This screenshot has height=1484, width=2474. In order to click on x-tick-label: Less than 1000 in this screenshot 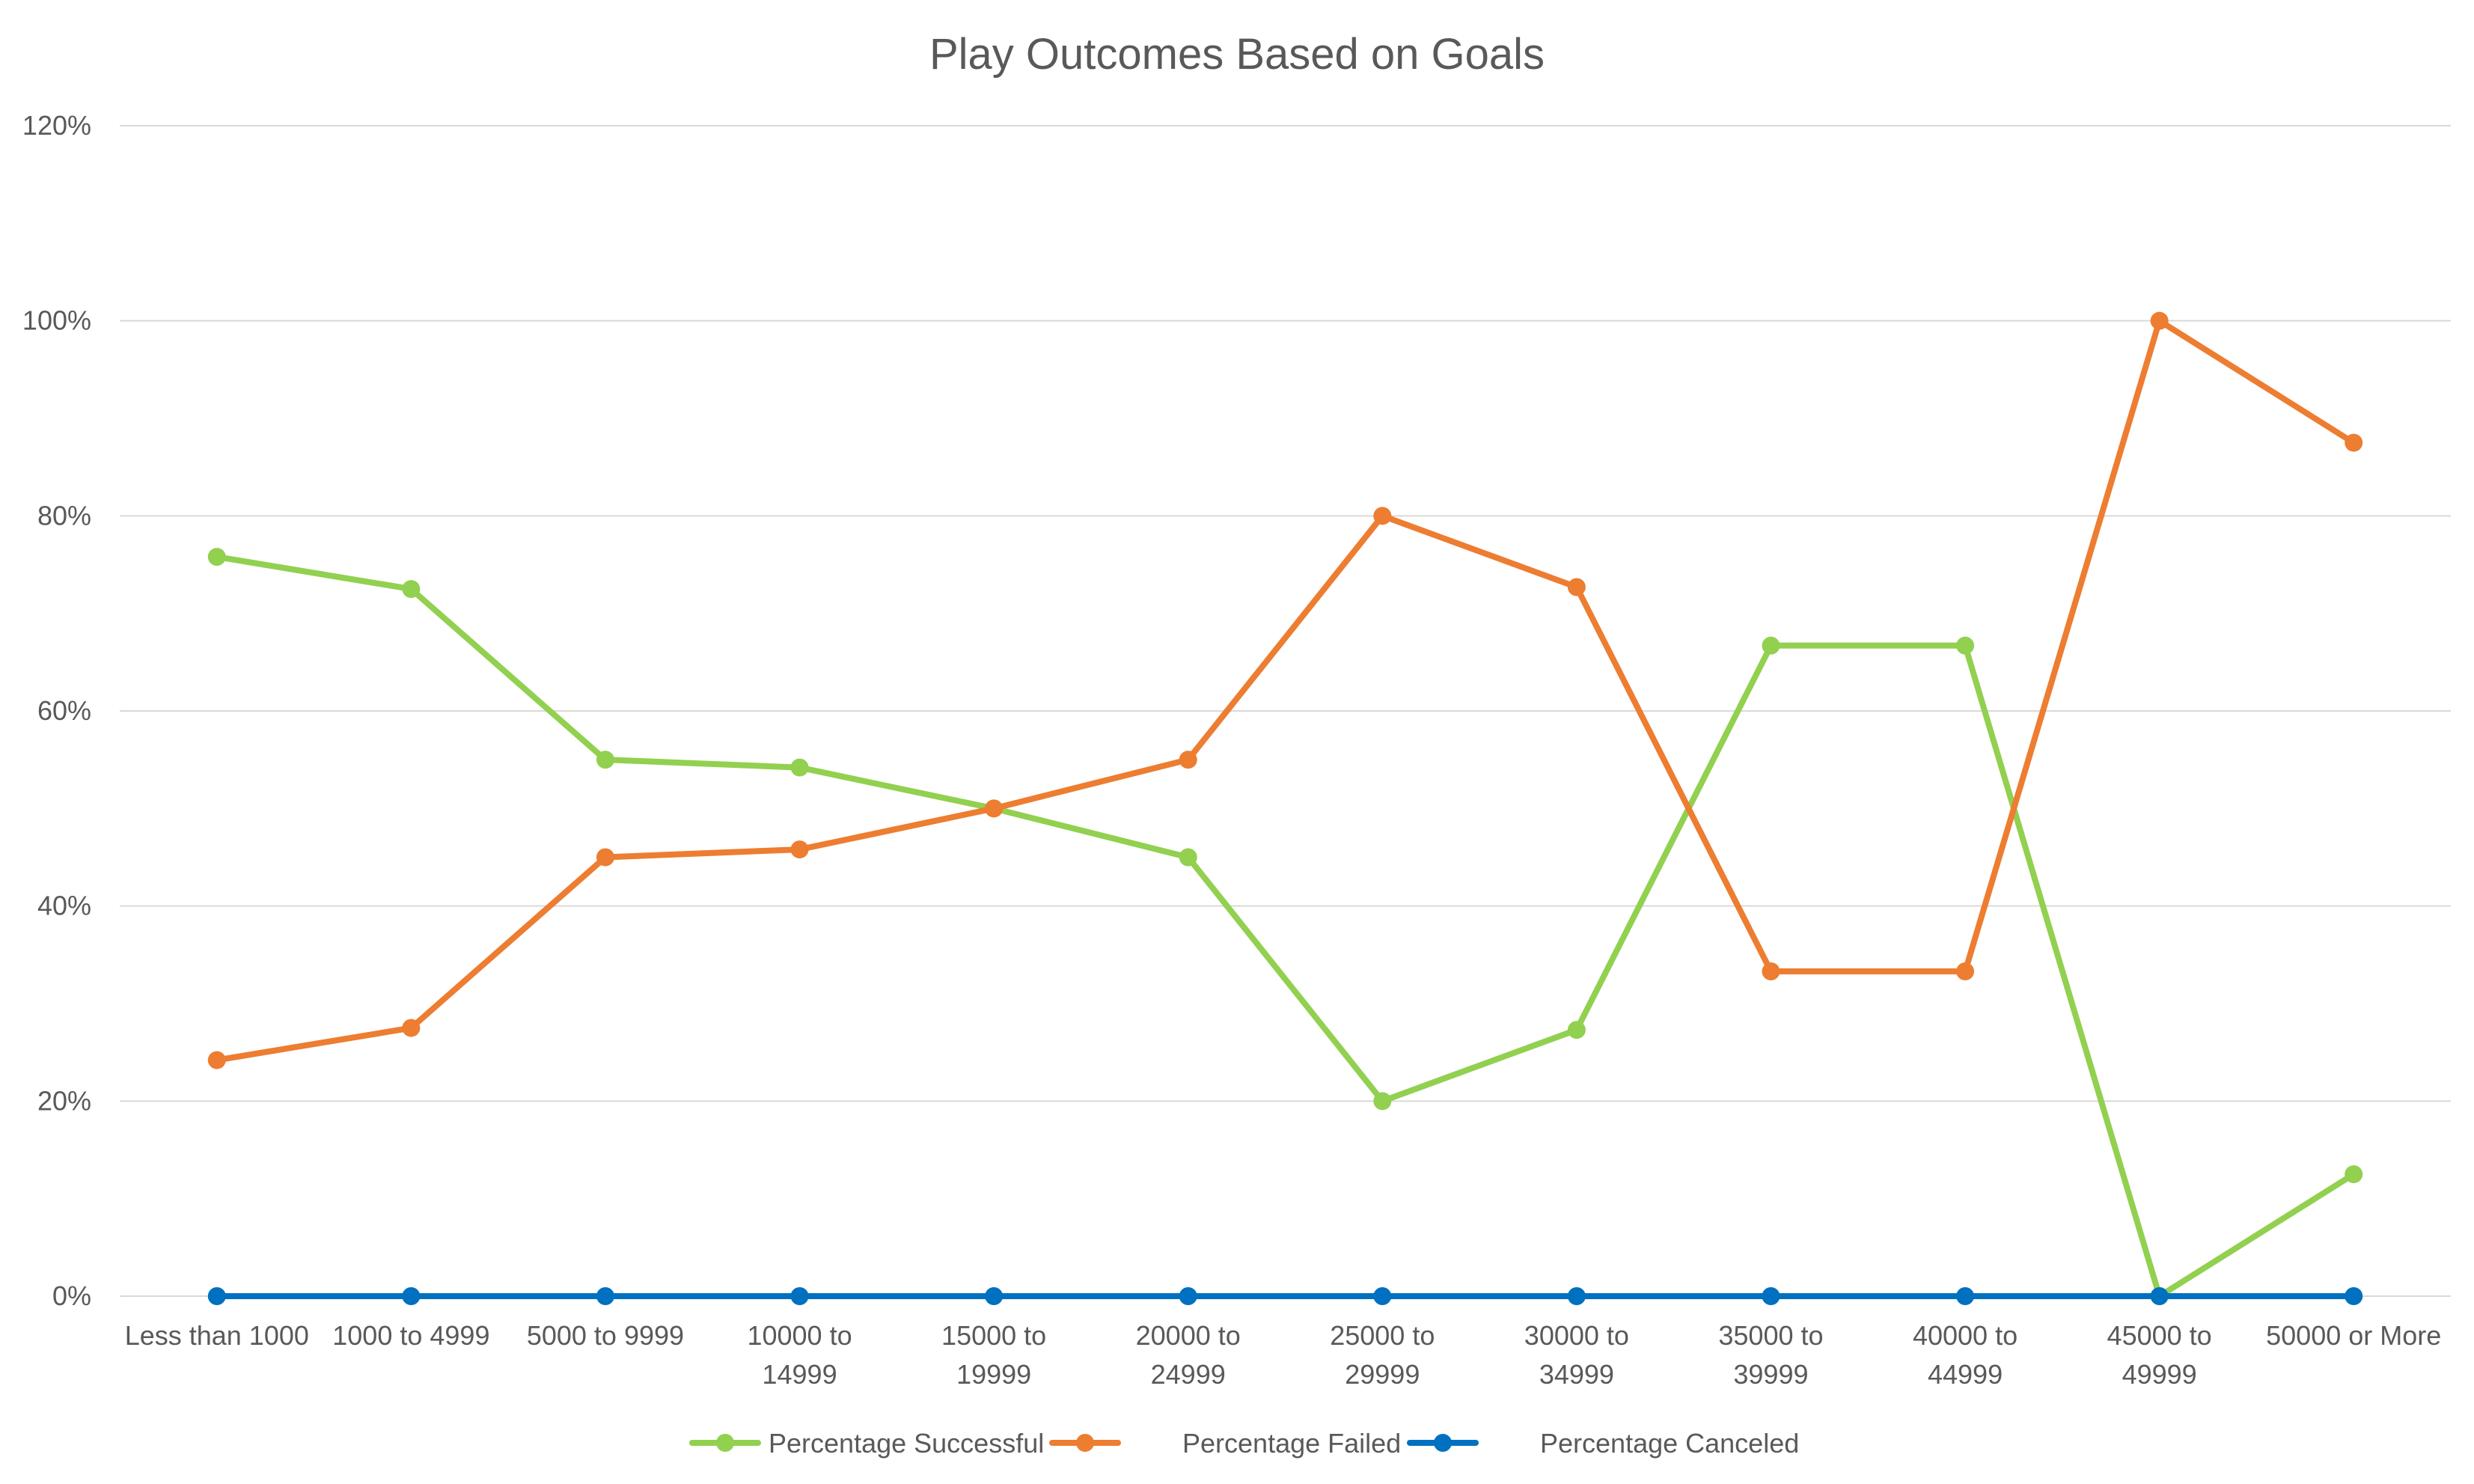, I will do `click(217, 1335)`.